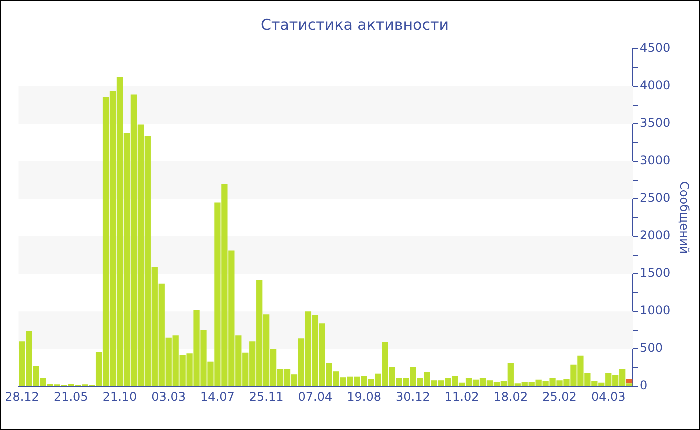  Describe the element at coordinates (169, 397) in the screenshot. I see `x-tick-label: 03.03` at that location.